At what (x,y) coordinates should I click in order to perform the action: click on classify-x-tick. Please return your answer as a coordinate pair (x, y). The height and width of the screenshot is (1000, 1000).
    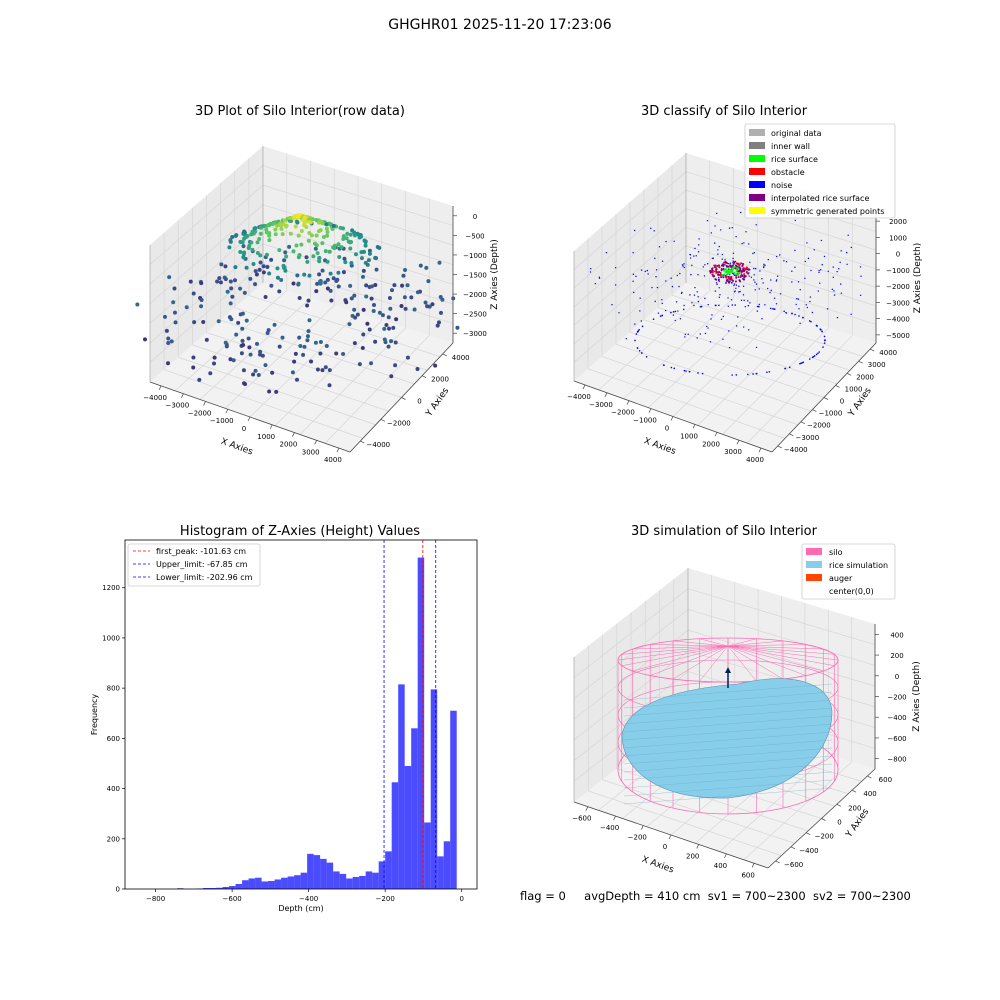
    Looking at the image, I should click on (672, 418).